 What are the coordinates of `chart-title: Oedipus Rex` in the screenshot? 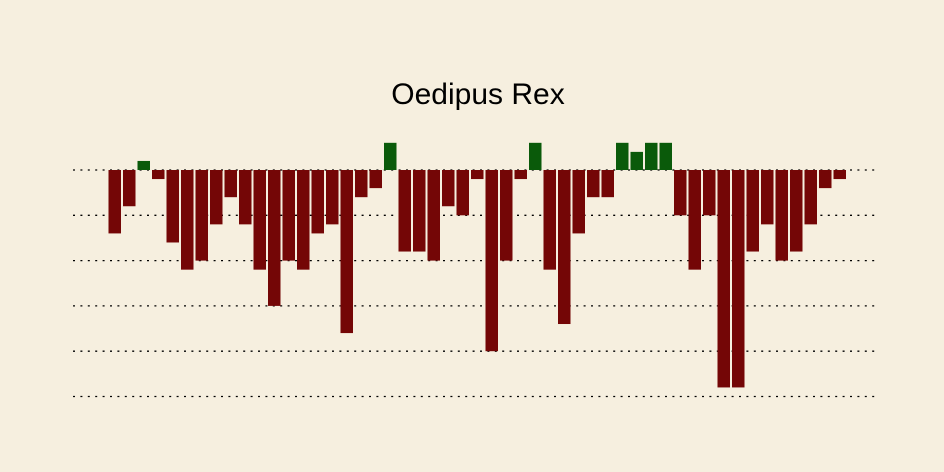 It's located at (478, 94).